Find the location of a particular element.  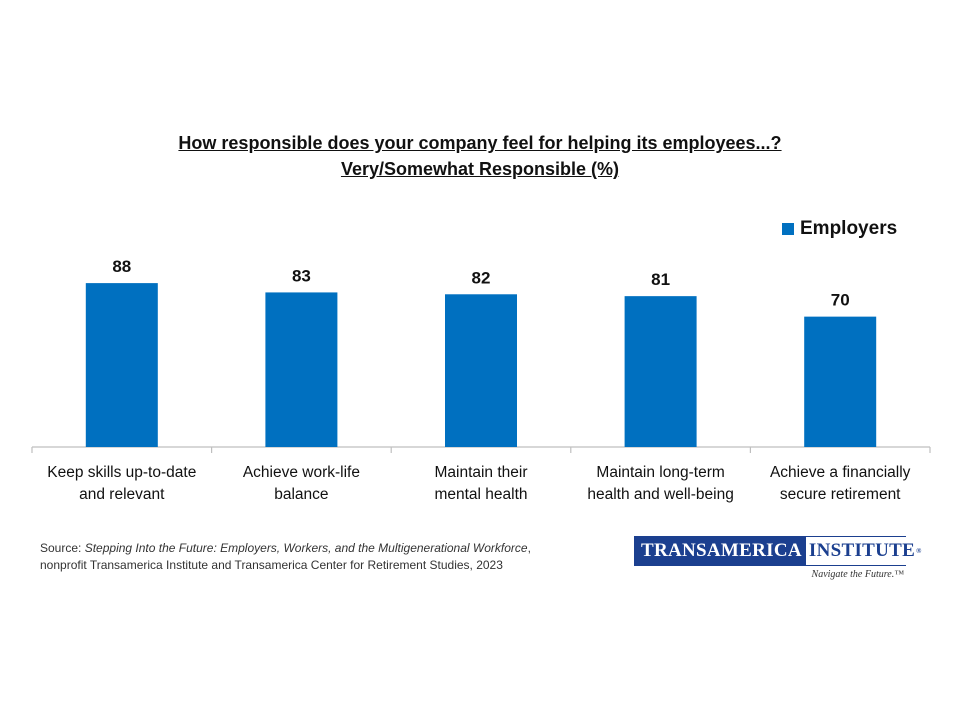

logo-right-text: INSTITUTE is located at coordinates (862, 550).